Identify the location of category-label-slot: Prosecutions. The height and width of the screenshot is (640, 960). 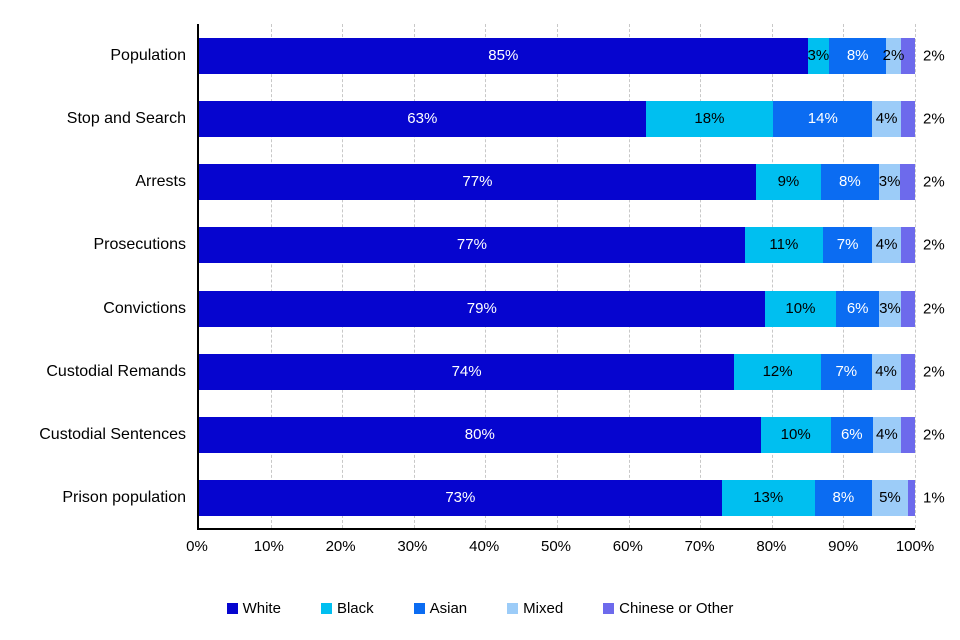
(93, 245).